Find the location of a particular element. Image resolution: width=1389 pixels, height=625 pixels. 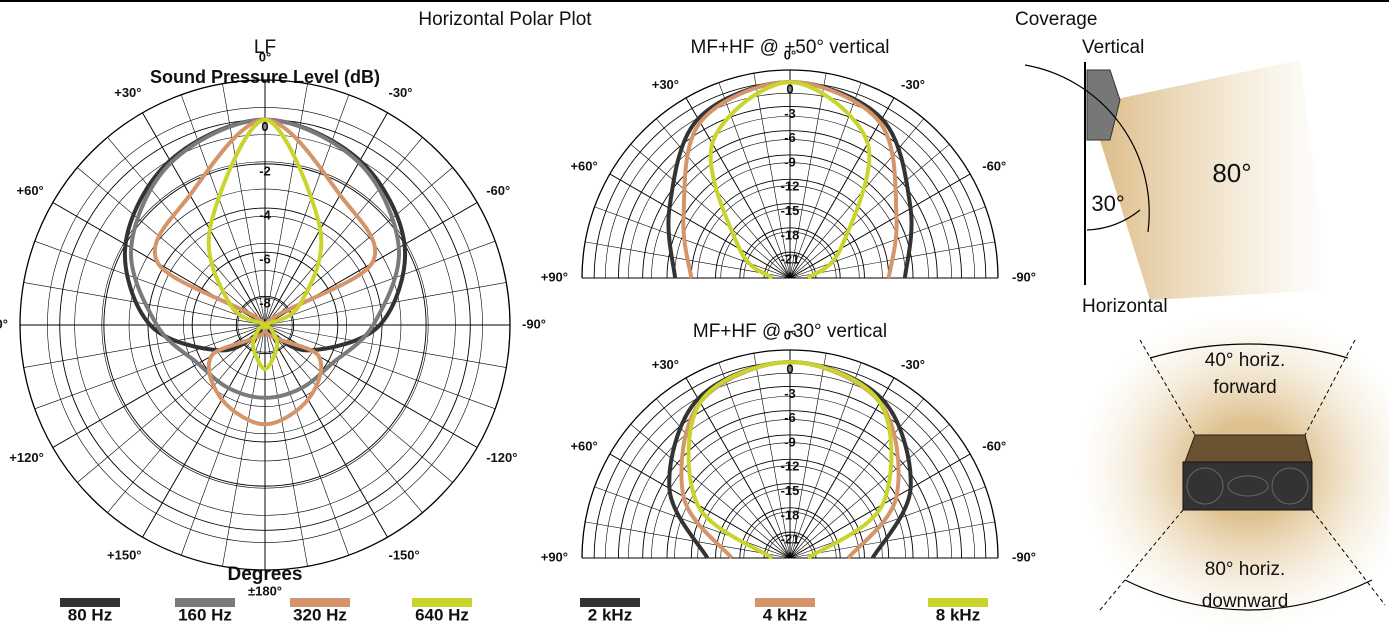

horn is located at coordinates (1248, 486).